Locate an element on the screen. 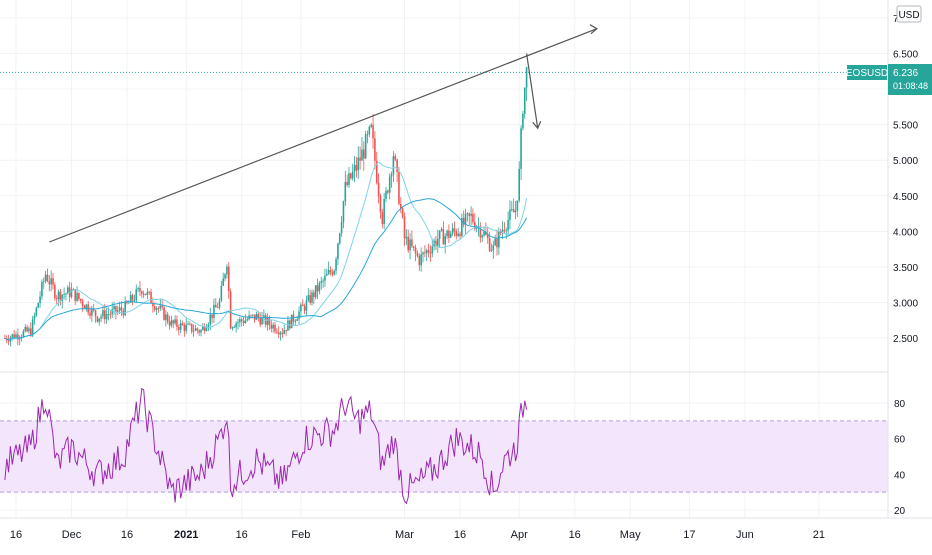 The height and width of the screenshot is (555, 932). currency-badge: USD is located at coordinates (909, 14).